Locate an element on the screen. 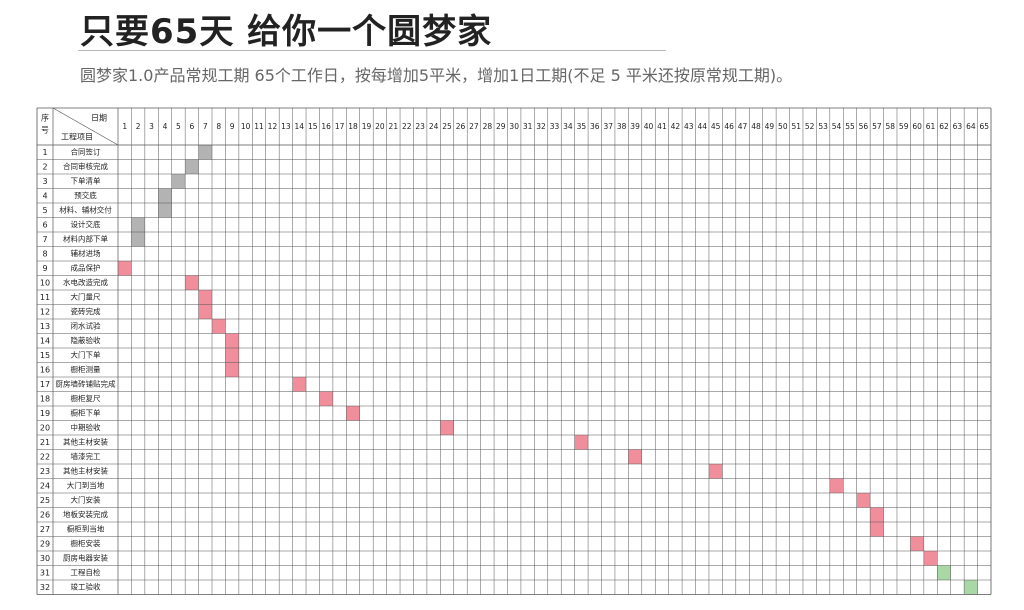  day-tick-label: 60 is located at coordinates (917, 126).